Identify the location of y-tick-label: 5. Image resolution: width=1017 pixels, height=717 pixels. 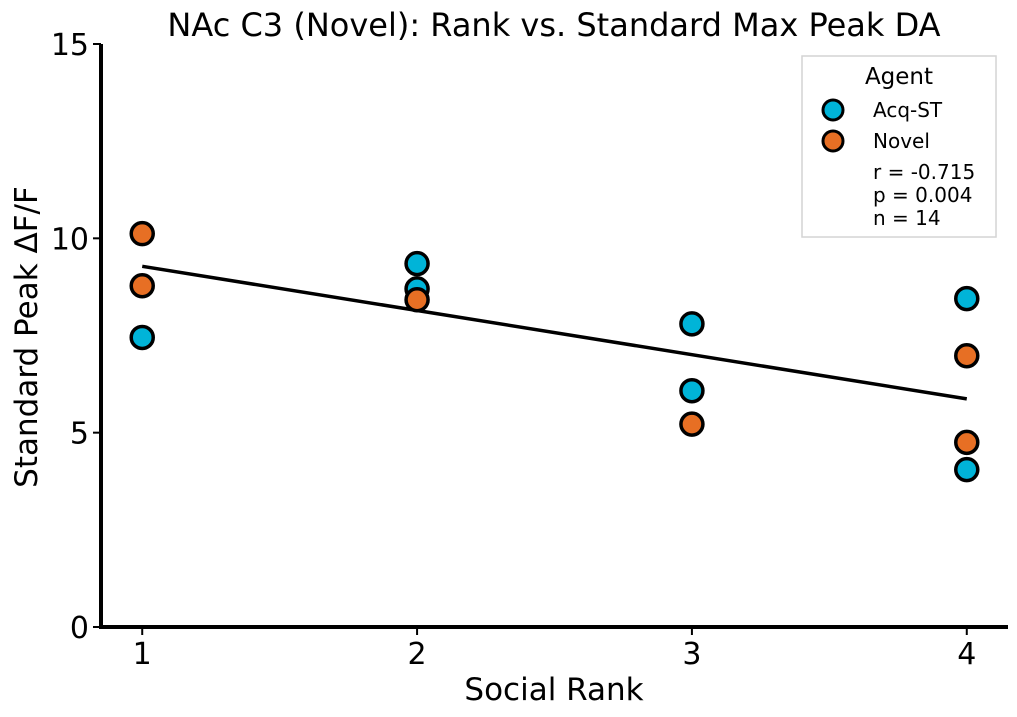
(79, 434).